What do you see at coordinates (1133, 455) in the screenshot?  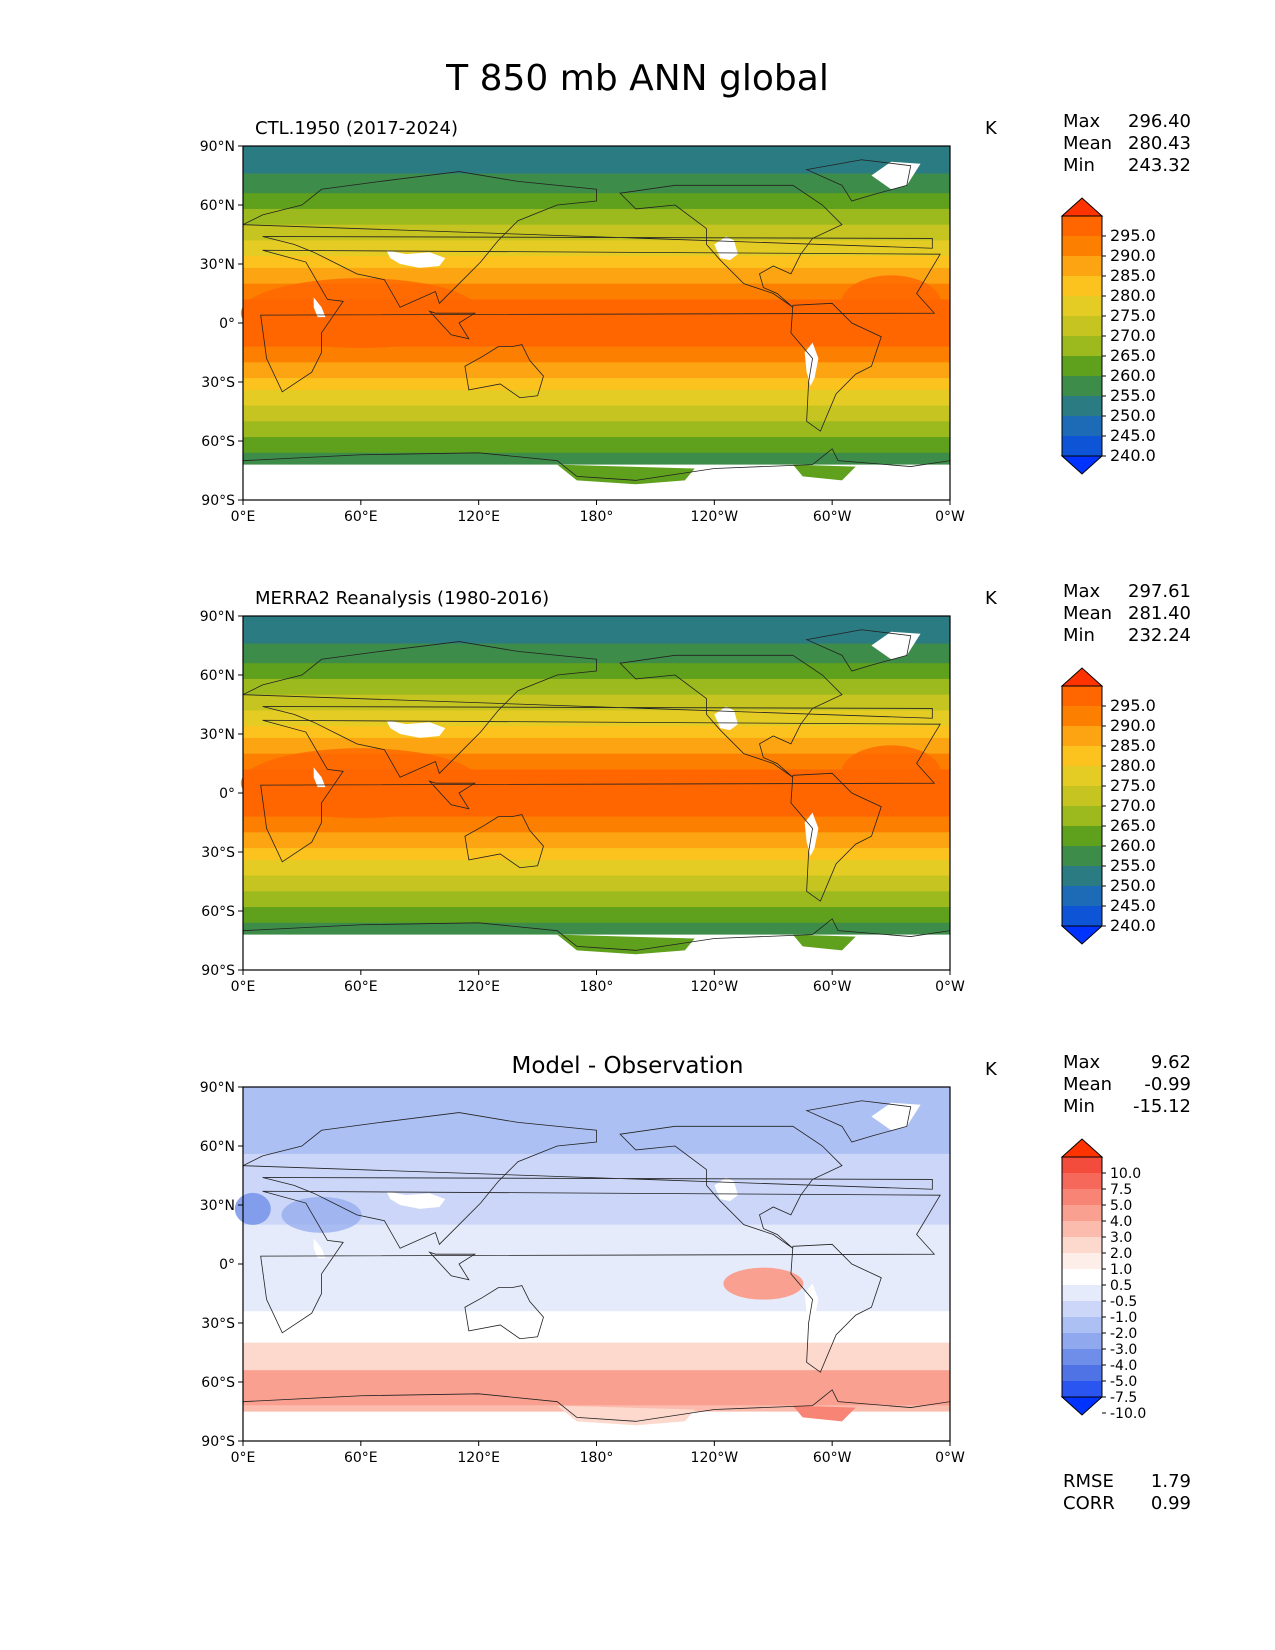 I see `colorbar-tick-label: 240.0` at bounding box center [1133, 455].